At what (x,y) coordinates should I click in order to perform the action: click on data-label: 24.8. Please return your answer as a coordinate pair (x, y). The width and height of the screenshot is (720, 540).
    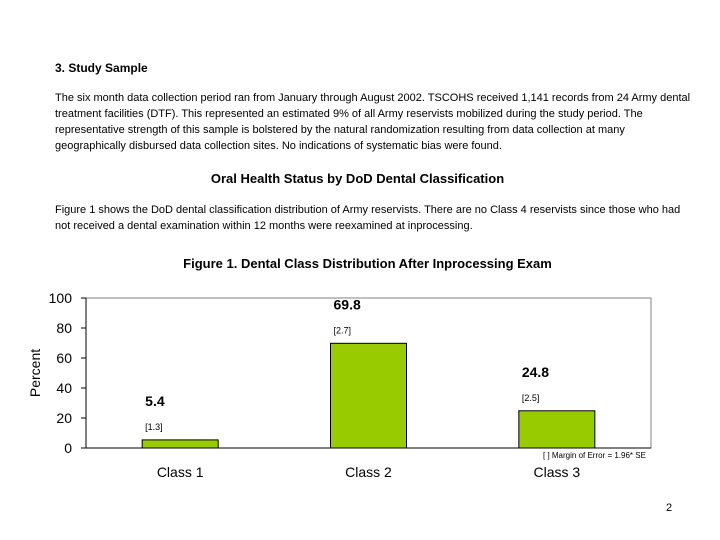
    Looking at the image, I should click on (535, 372).